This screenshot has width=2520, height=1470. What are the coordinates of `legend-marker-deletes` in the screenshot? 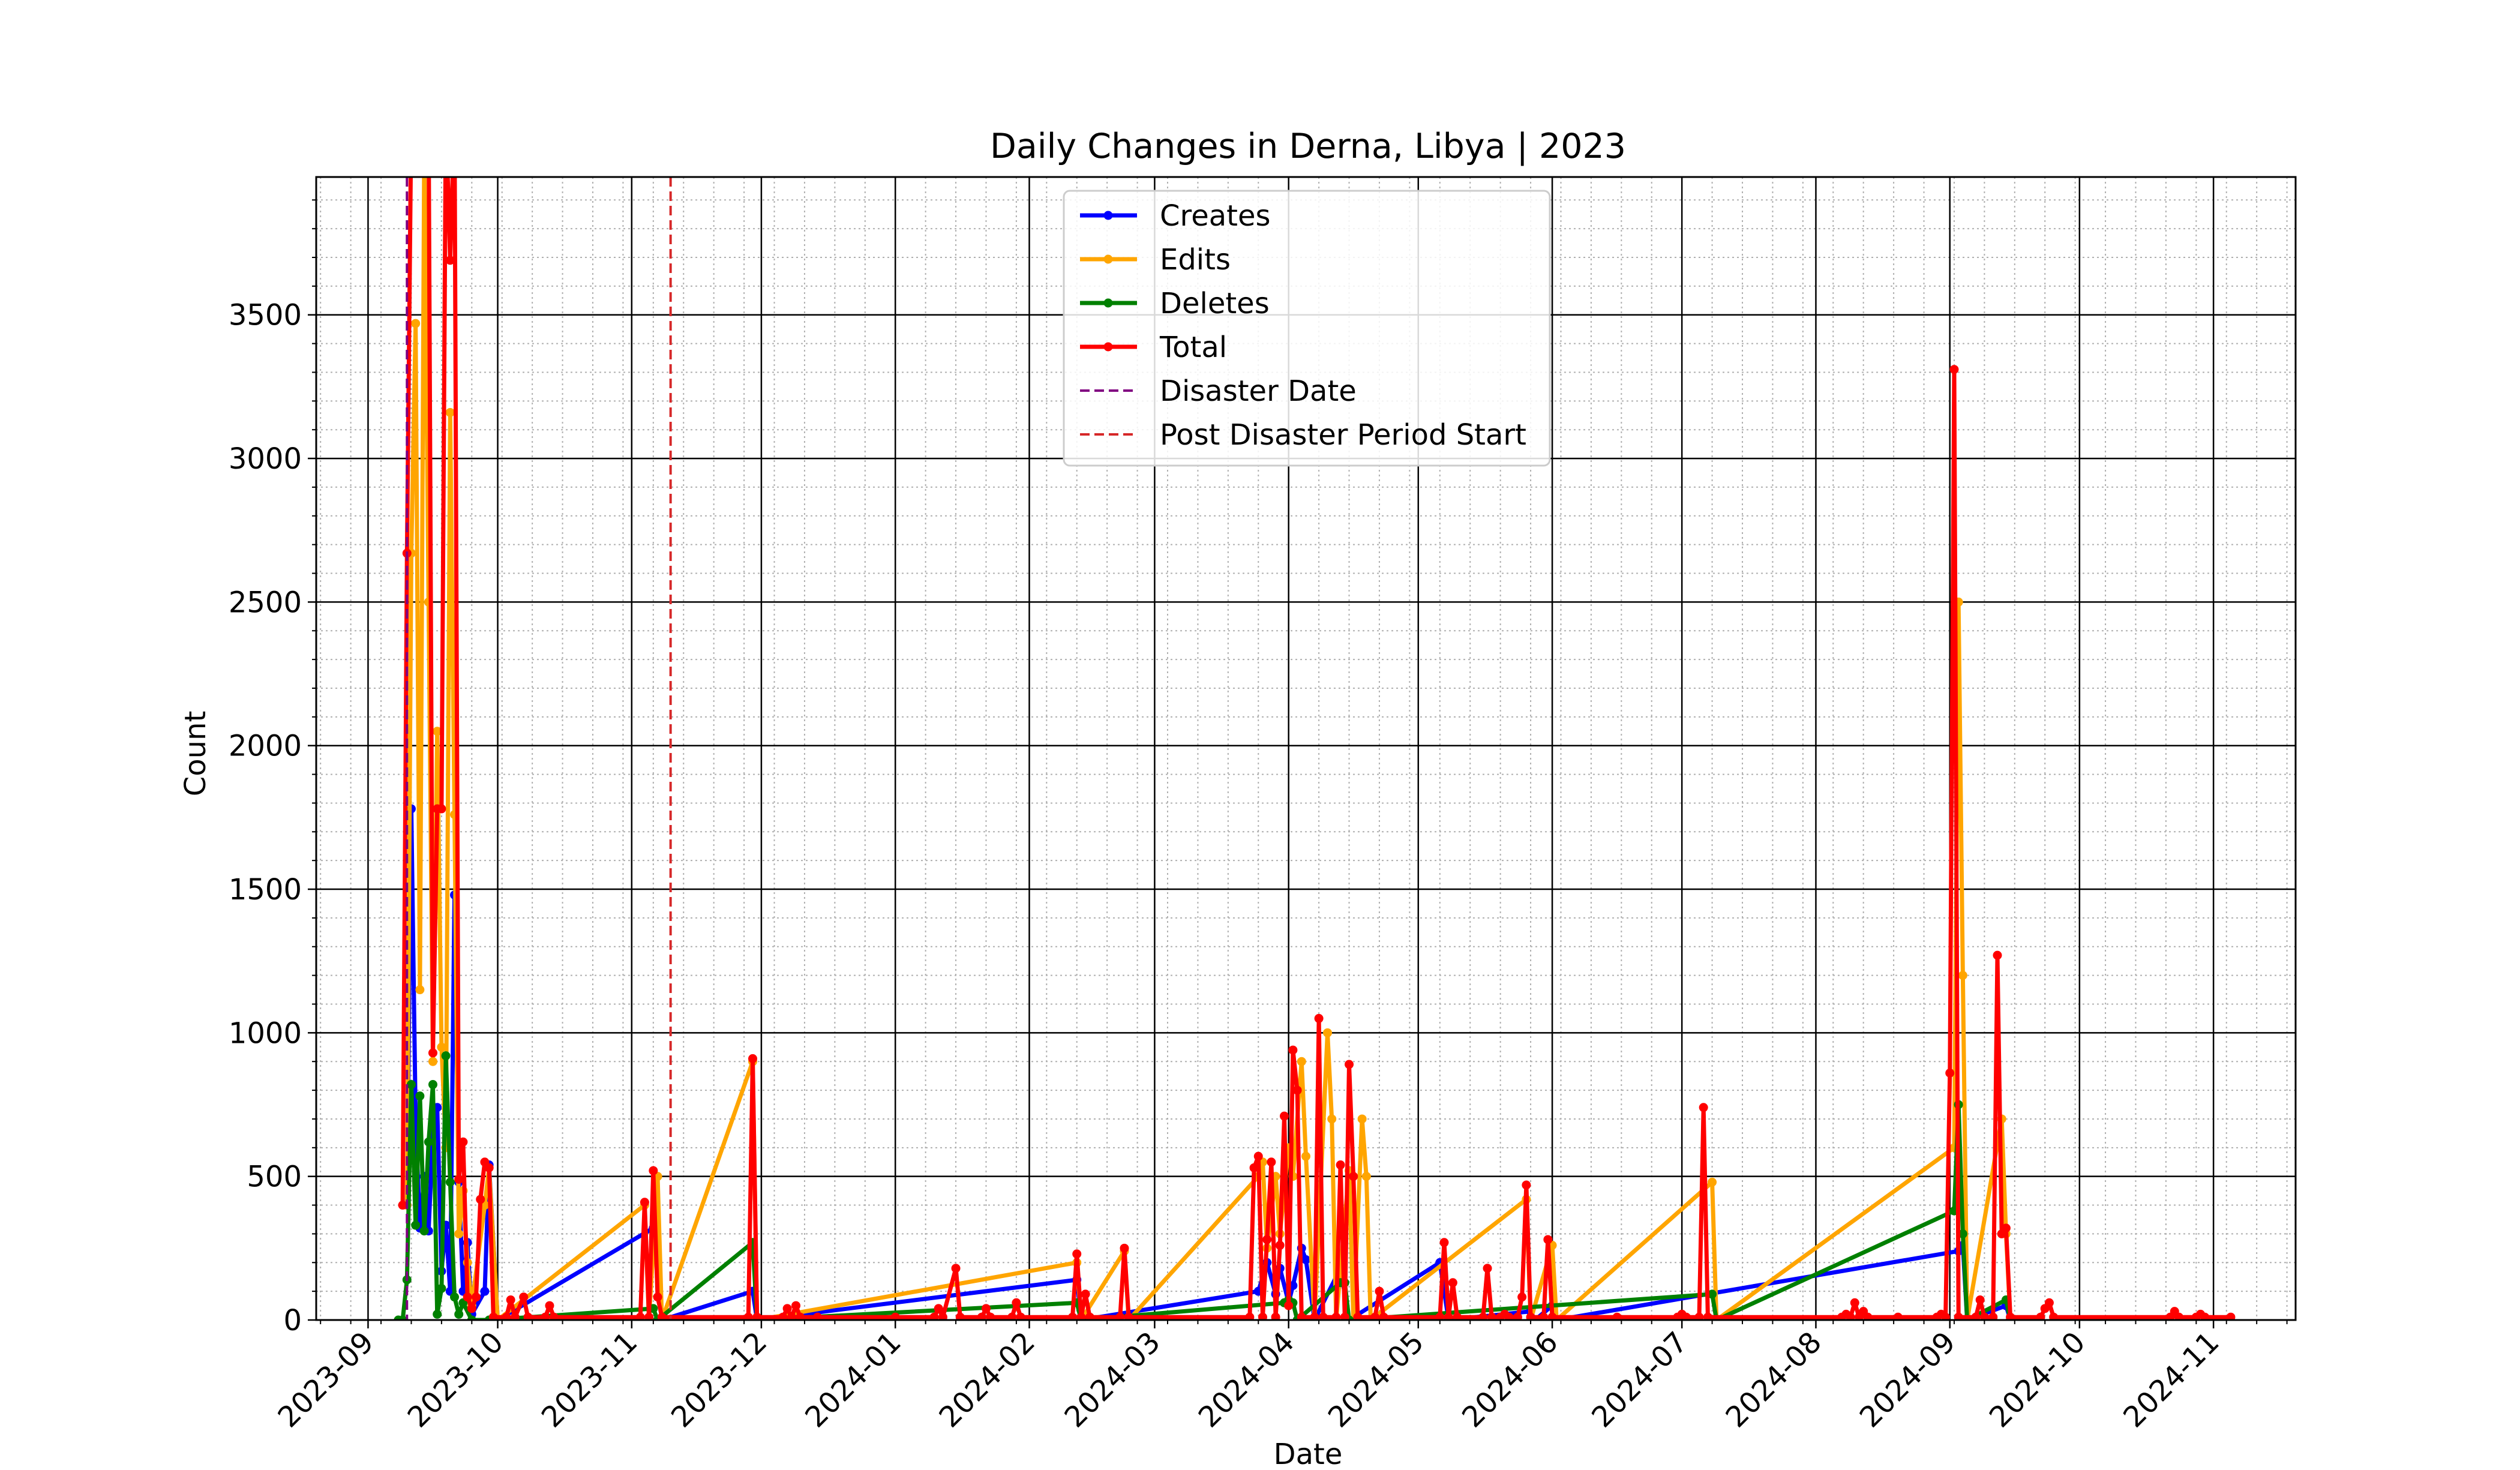 It's located at (1108, 303).